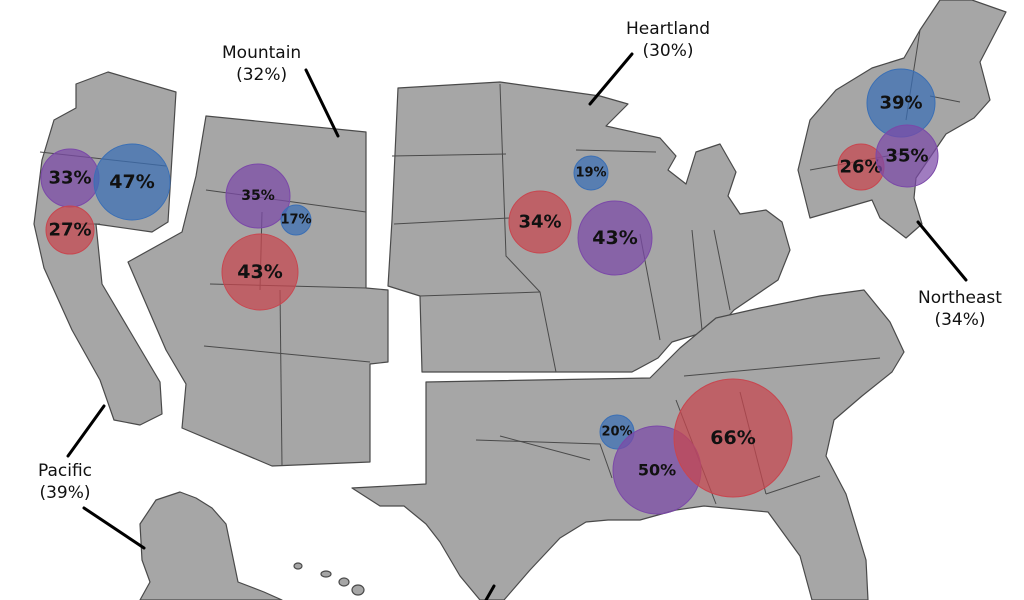  Describe the element at coordinates (69, 178) in the screenshot. I see `bubble-label: 33%` at that location.